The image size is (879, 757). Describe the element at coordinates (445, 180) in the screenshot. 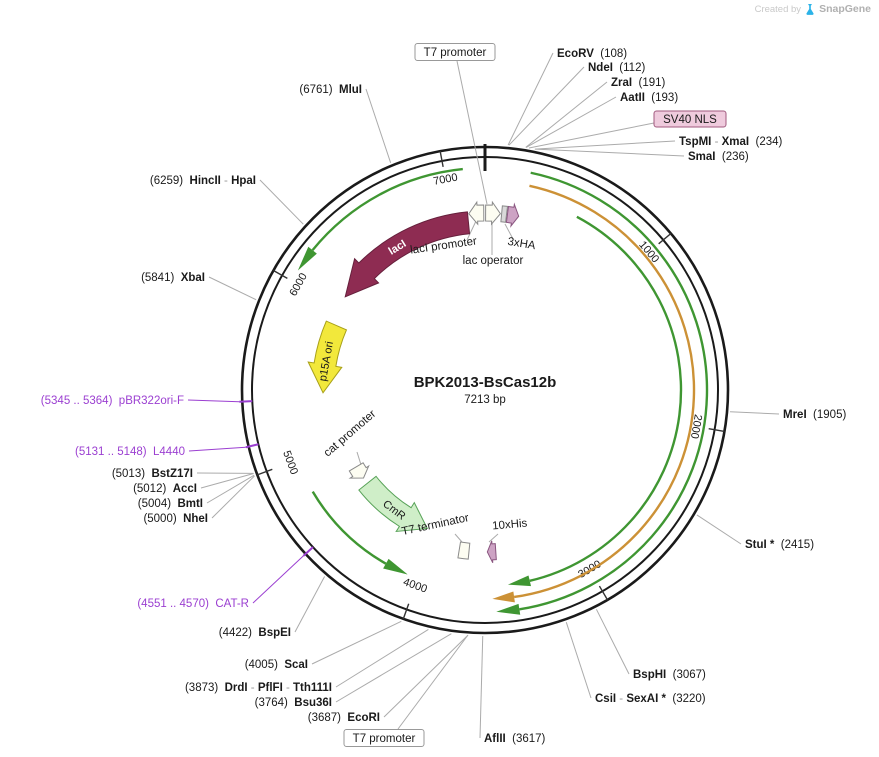

I see `scale-tick-label: 7000` at that location.